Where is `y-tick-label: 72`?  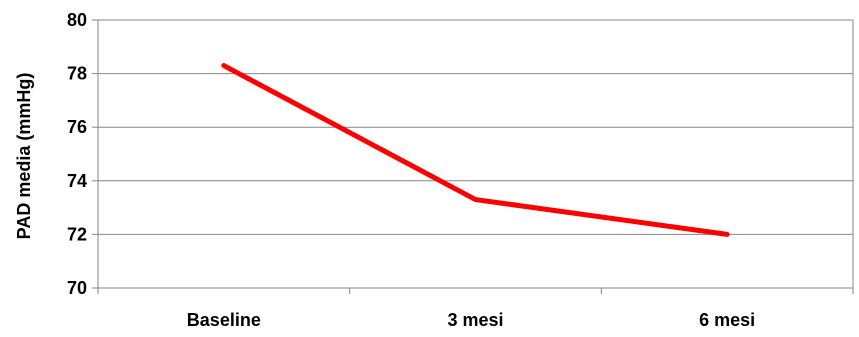 y-tick-label: 72 is located at coordinates (77, 234).